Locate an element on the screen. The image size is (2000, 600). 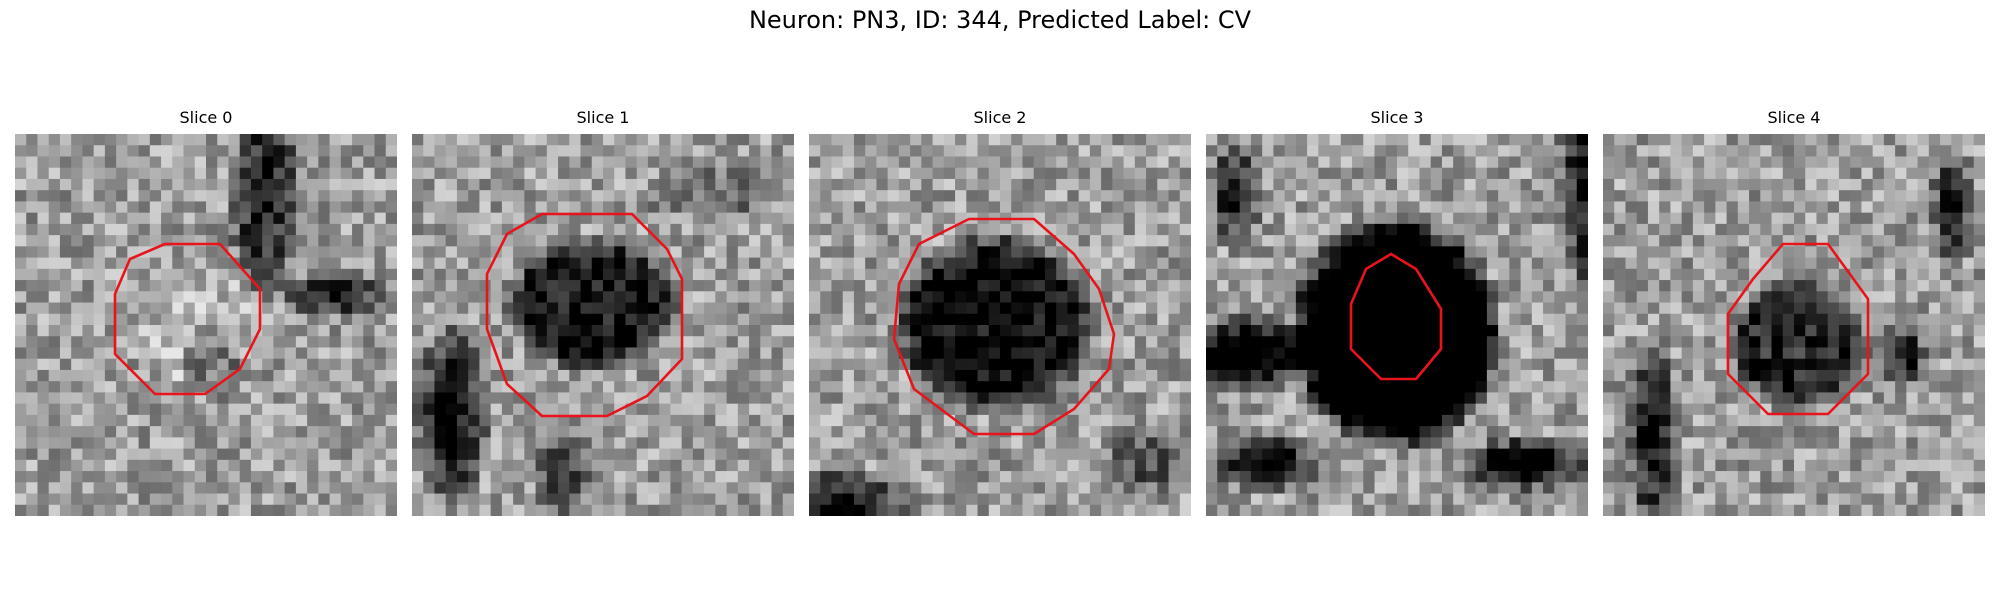
panel-slice-4: Slice 4 is located at coordinates (1794, 313).